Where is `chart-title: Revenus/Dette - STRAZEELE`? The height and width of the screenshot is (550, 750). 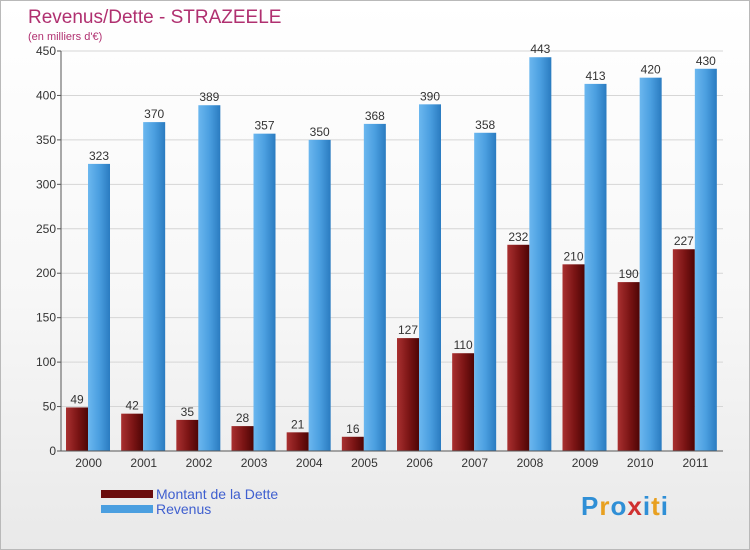
chart-title: Revenus/Dette - STRAZEELE is located at coordinates (155, 17).